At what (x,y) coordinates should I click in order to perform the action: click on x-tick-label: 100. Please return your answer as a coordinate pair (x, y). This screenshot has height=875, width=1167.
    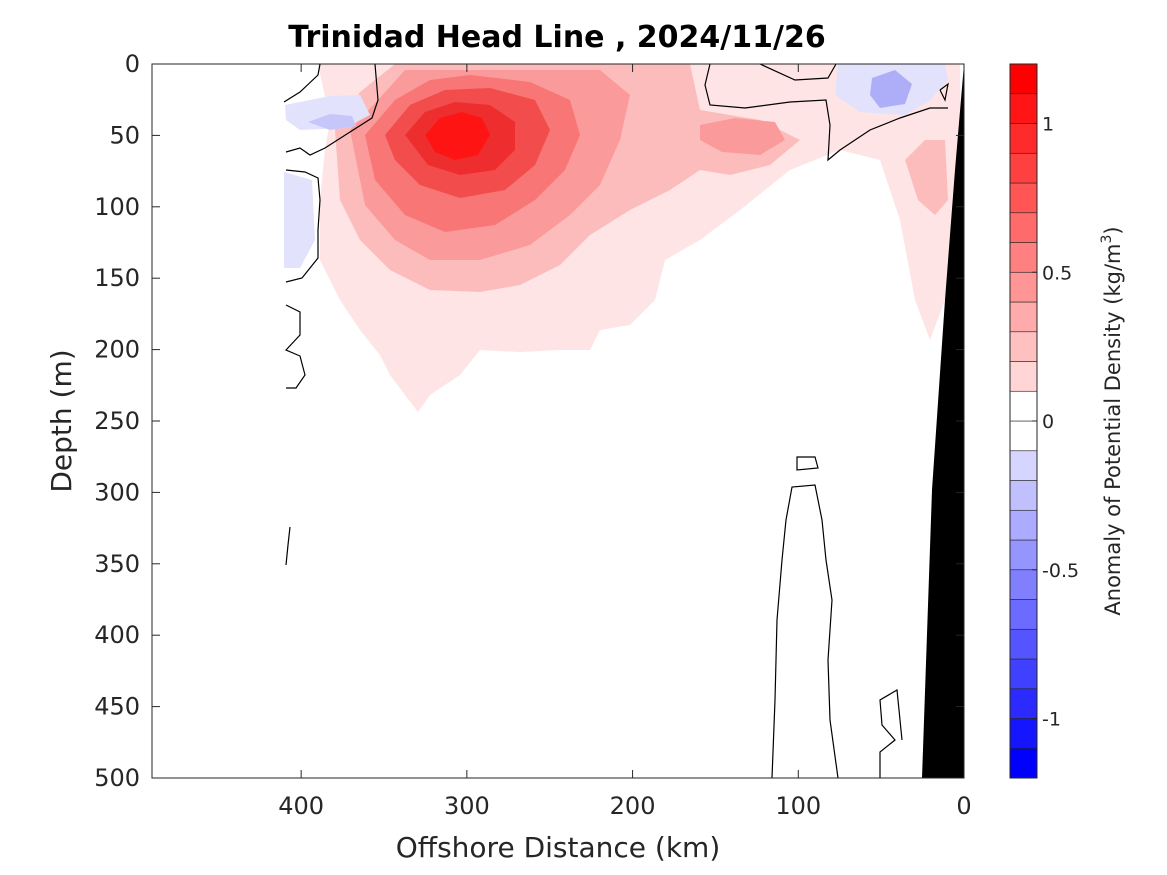
    Looking at the image, I should click on (798, 806).